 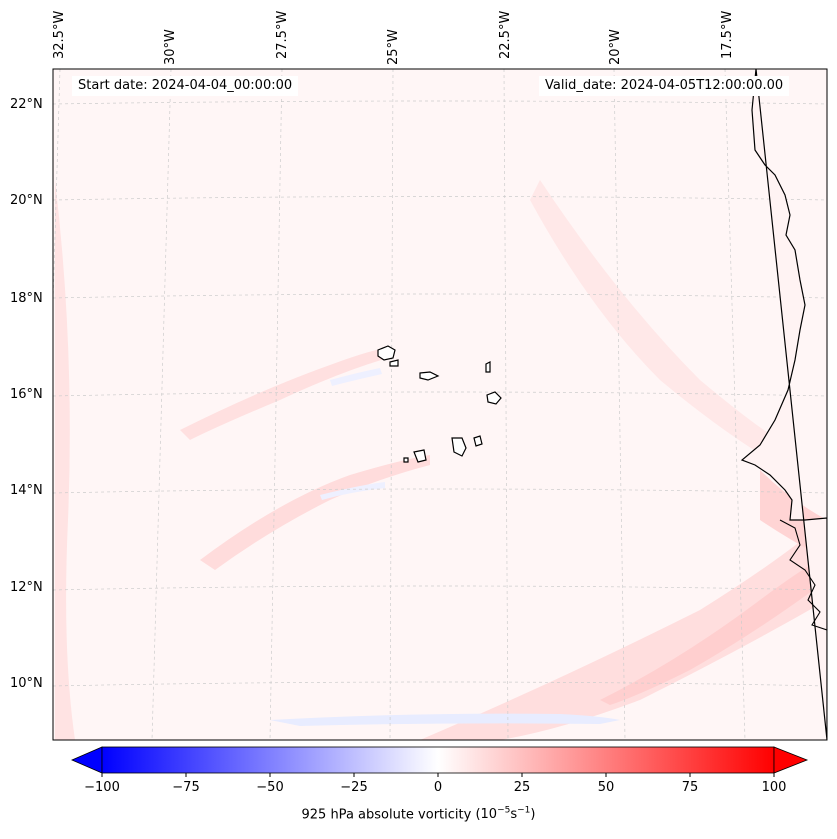 What do you see at coordinates (393, 47) in the screenshot?
I see `lon-label: 25°W` at bounding box center [393, 47].